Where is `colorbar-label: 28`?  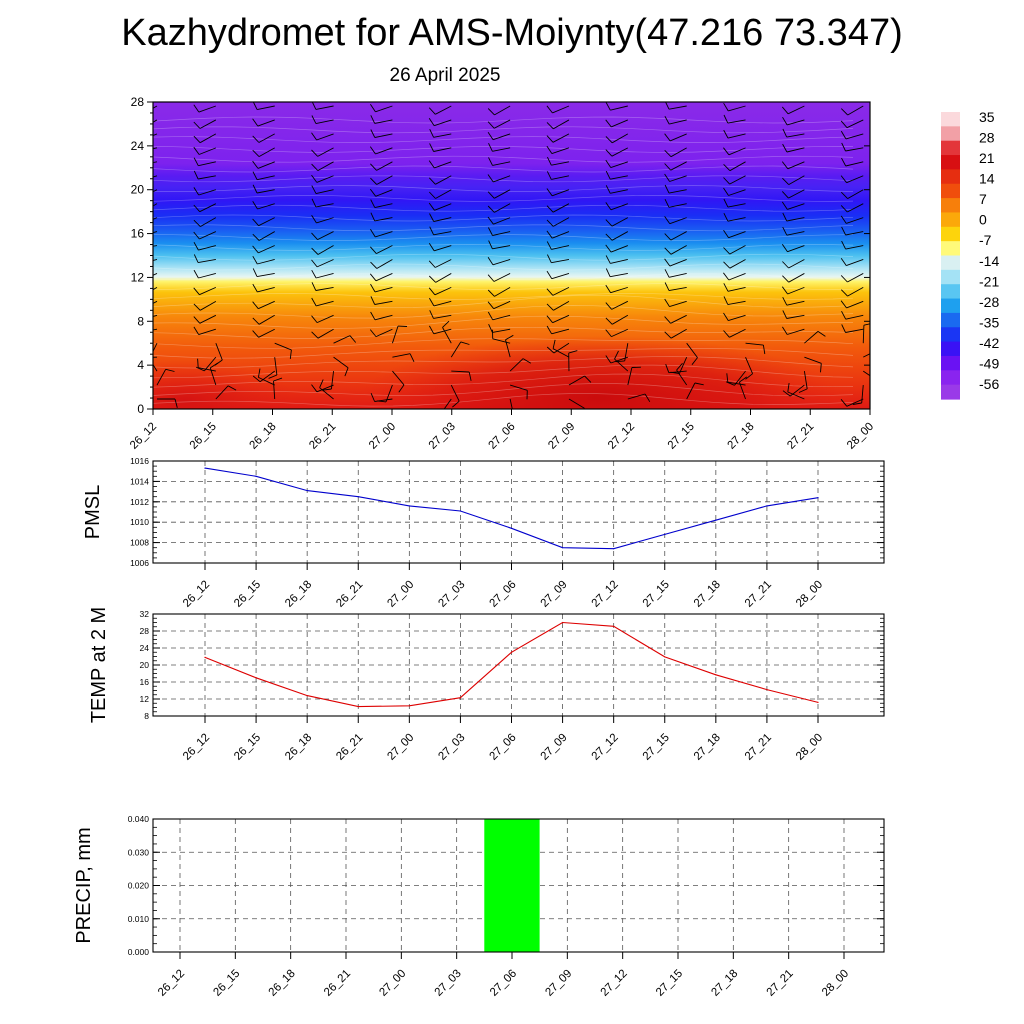
colorbar-label: 28 is located at coordinates (987, 138).